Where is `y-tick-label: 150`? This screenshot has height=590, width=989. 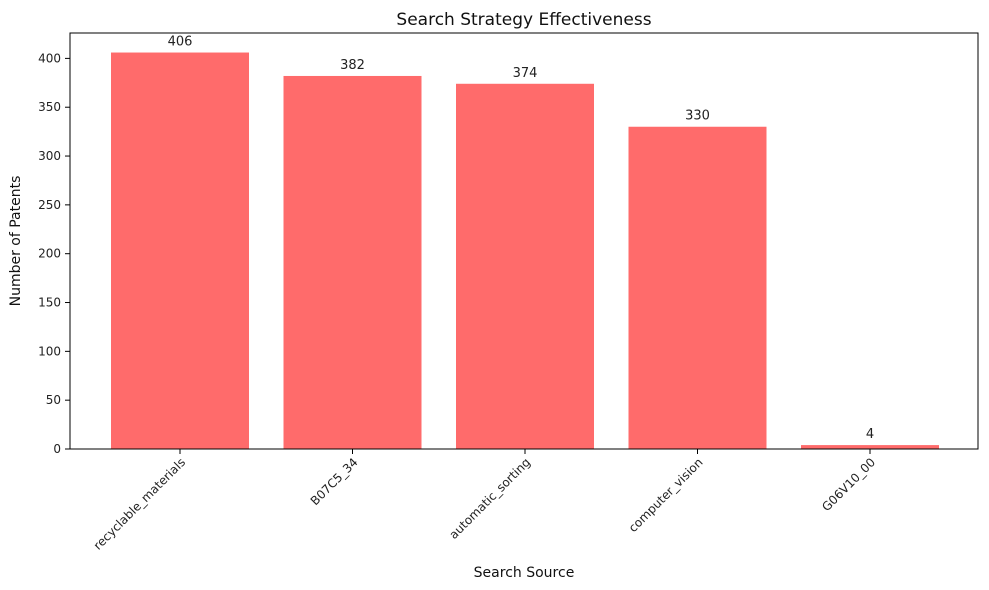 y-tick-label: 150 is located at coordinates (49, 303).